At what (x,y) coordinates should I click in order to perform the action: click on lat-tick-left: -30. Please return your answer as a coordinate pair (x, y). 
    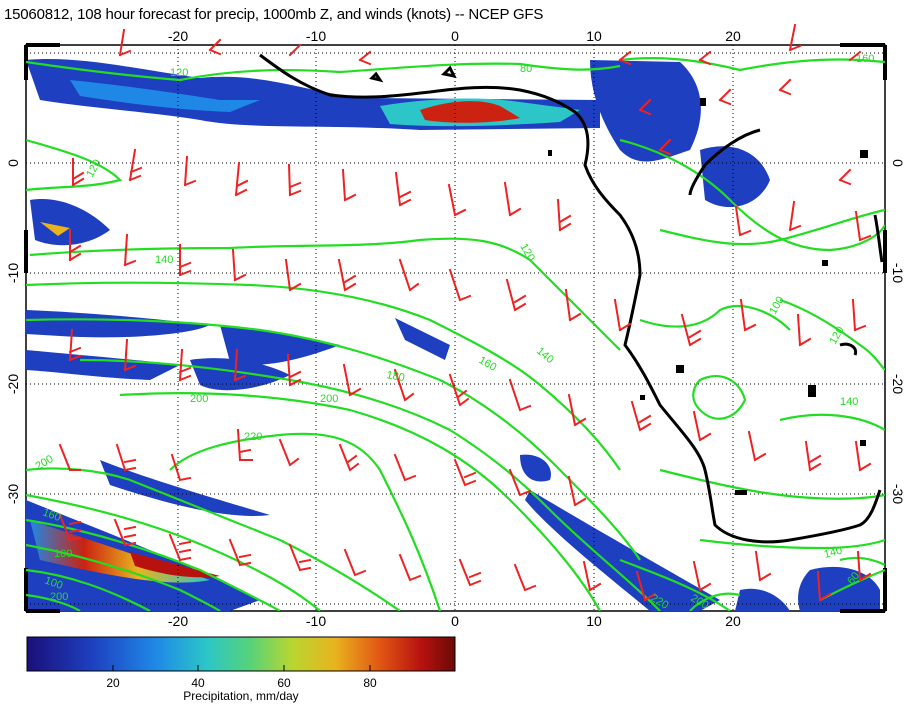
    Looking at the image, I should click on (13, 494).